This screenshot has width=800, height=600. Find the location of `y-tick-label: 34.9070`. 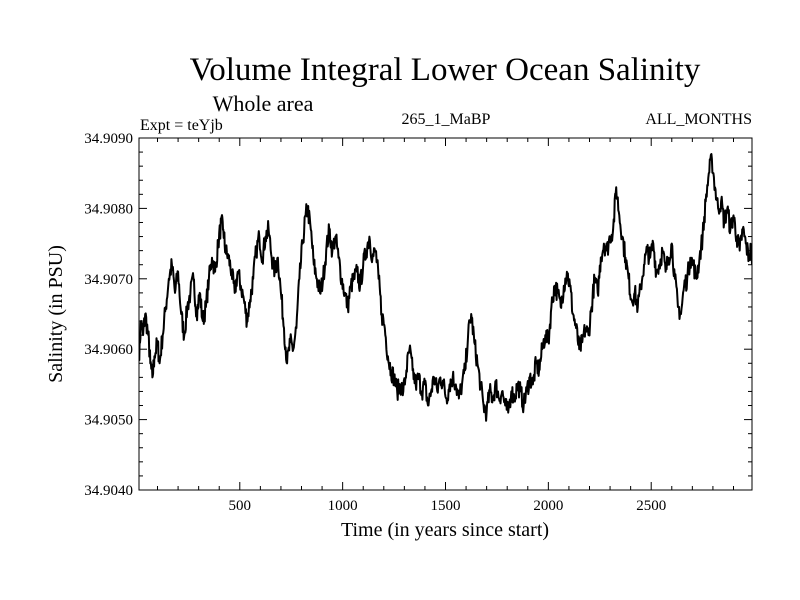

y-tick-label: 34.9070 is located at coordinates (108, 280).